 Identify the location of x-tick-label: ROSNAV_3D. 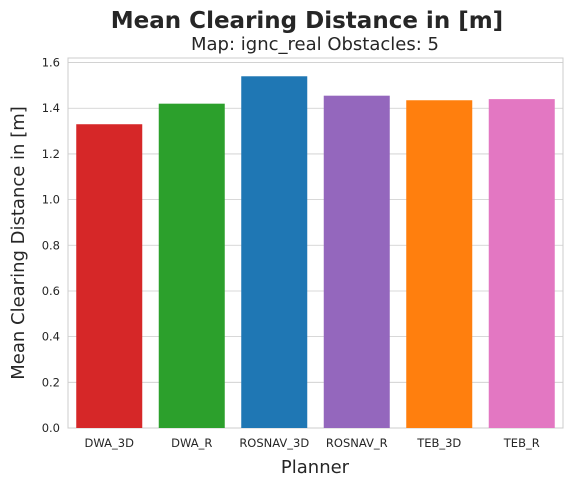
(274, 443).